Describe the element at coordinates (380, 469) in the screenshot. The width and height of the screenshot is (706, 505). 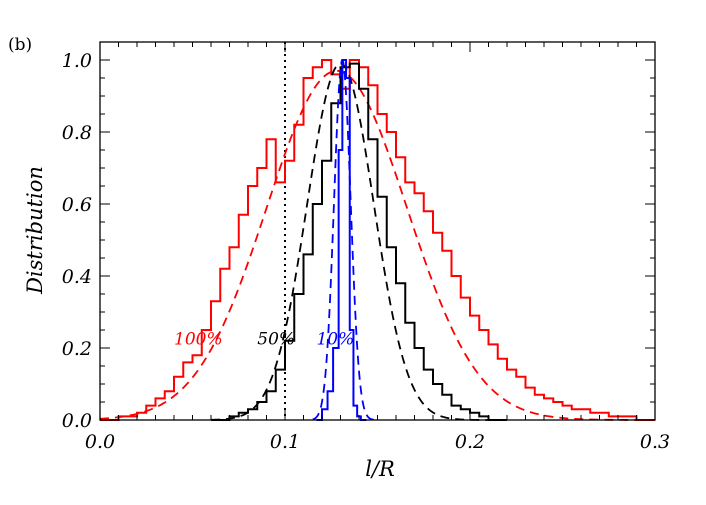
I see `x-axis-label: l/R` at that location.